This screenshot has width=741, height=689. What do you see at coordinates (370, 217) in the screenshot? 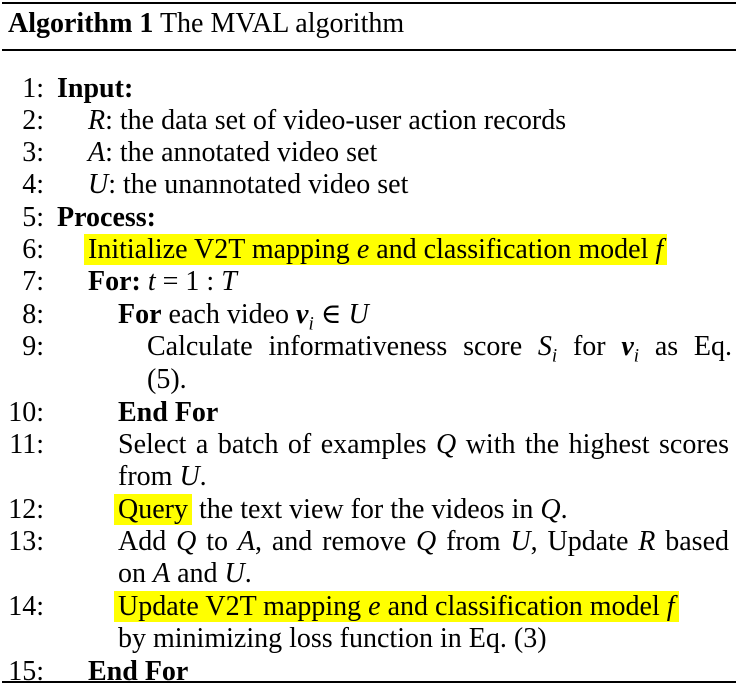
I see `algorithm-line: 5: Process:` at bounding box center [370, 217].